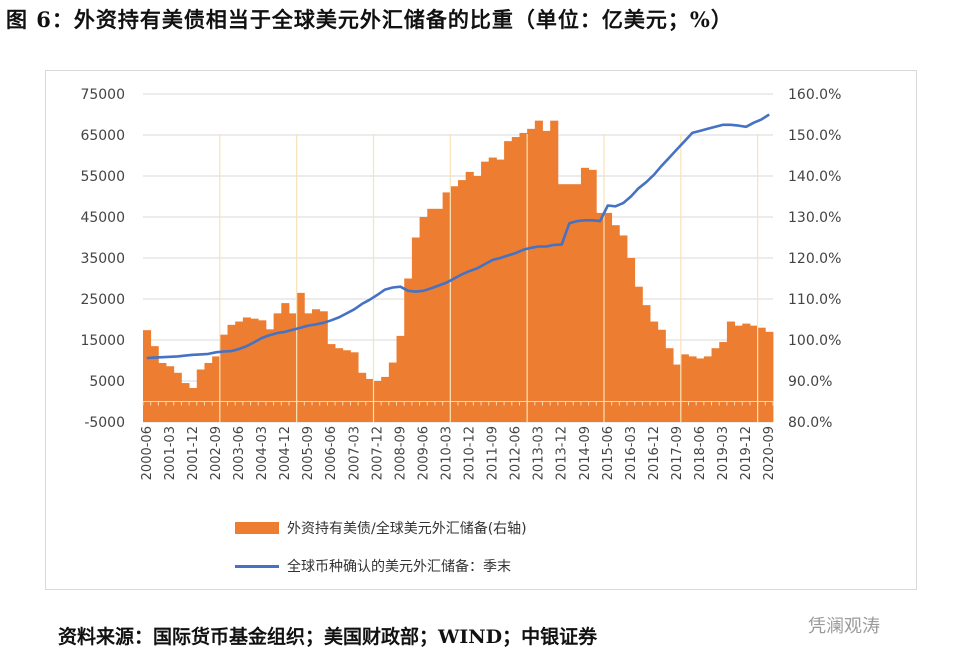  Describe the element at coordinates (700, 453) in the screenshot. I see `x-axis-tick-label: 2018-06` at that location.